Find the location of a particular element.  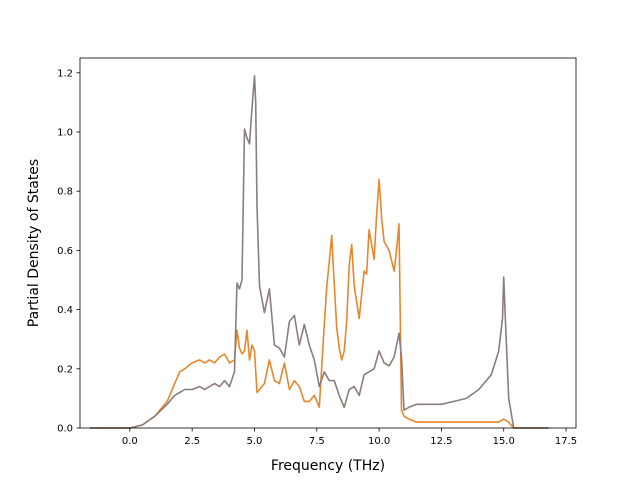

x-tick-label: 7.5 is located at coordinates (317, 441).